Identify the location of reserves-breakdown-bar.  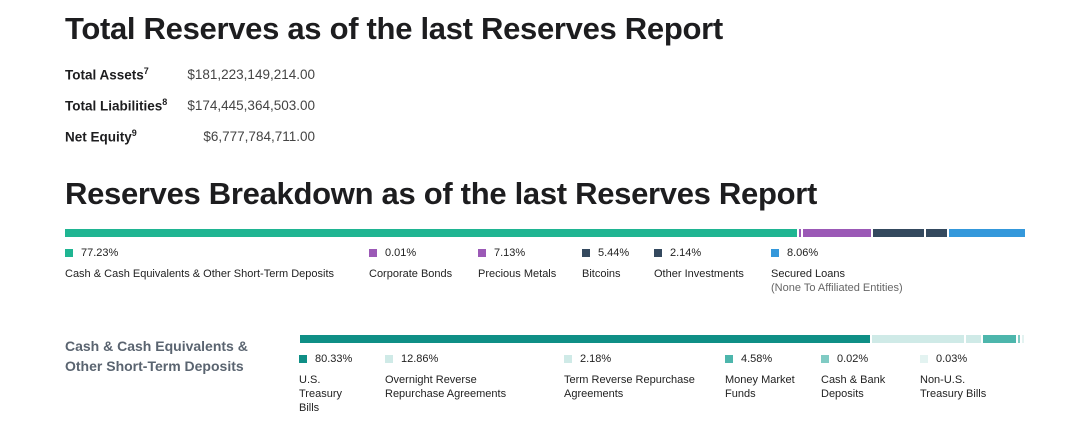
(545, 233).